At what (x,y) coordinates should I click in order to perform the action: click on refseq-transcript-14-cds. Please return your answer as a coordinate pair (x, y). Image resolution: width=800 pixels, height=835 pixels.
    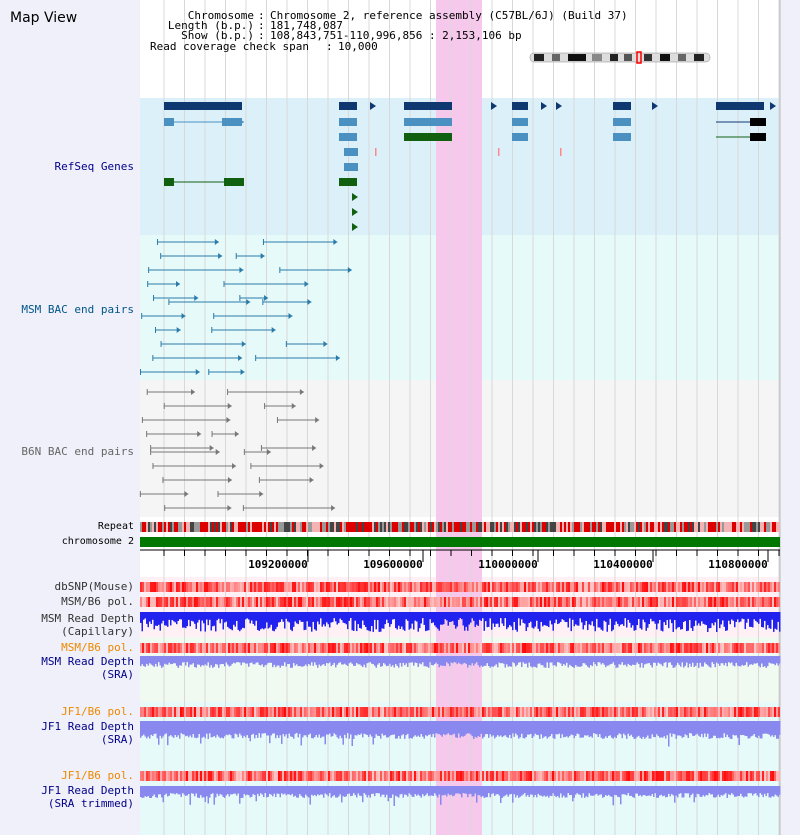
    Looking at the image, I should click on (234, 182).